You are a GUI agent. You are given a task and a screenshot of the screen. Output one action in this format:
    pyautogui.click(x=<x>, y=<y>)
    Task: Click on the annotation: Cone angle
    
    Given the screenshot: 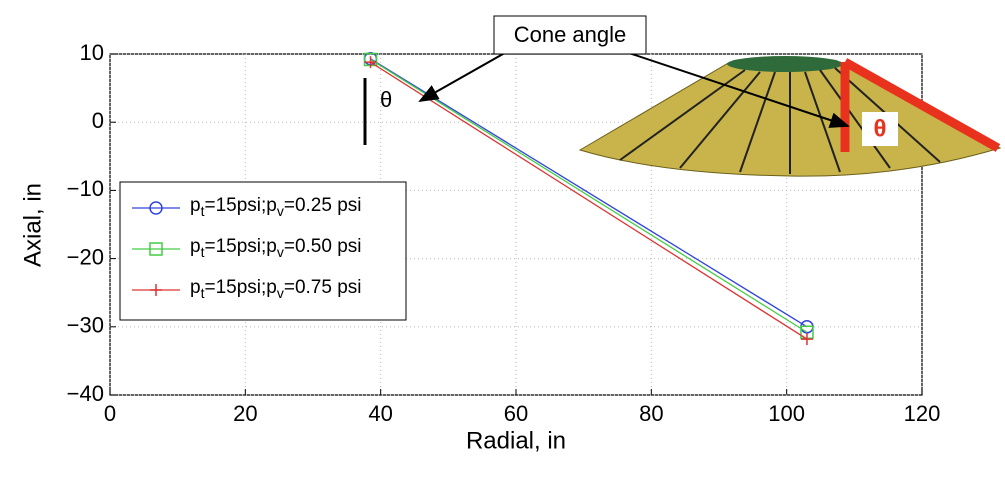 What is the action you would take?
    pyautogui.click(x=570, y=34)
    